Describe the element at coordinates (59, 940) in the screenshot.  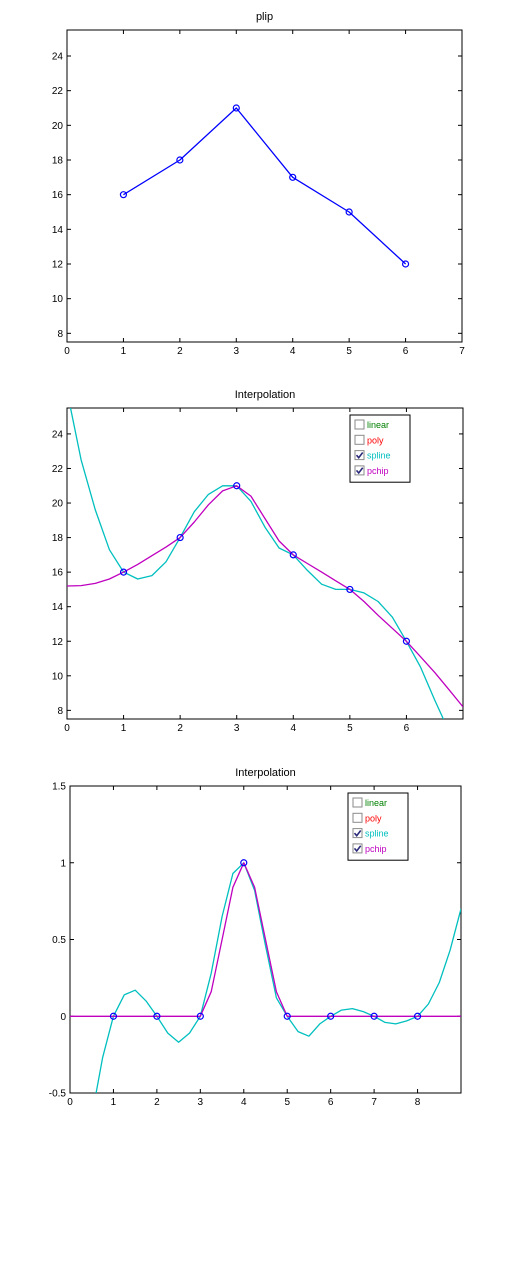
I see `y-tick-label: 0.5` at that location.